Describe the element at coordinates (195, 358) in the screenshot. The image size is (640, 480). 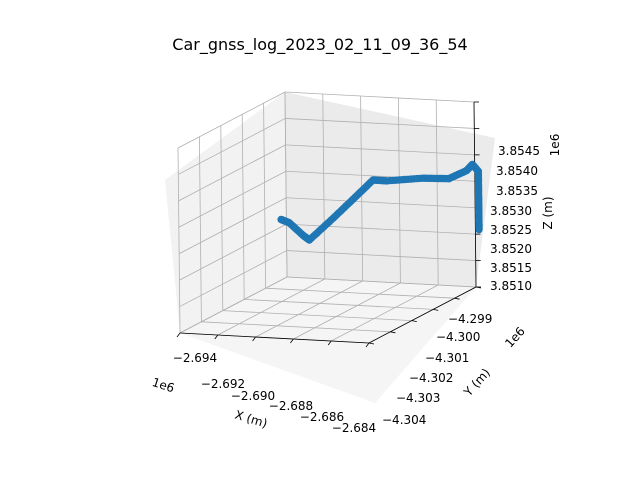
I see `x-tick-label: −2.694` at that location.